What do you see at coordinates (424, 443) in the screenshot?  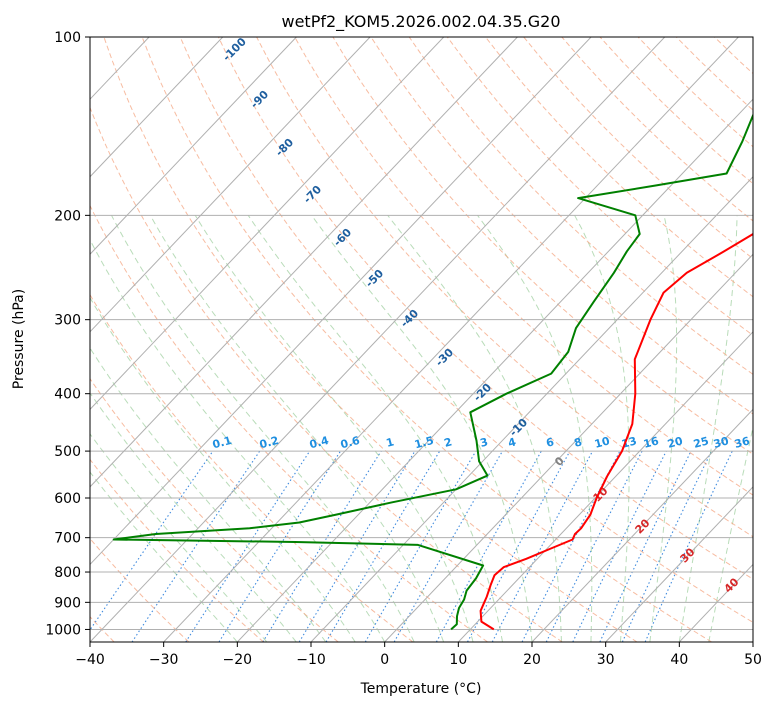 I see `mixing-ratio-label: 1.5` at bounding box center [424, 443].